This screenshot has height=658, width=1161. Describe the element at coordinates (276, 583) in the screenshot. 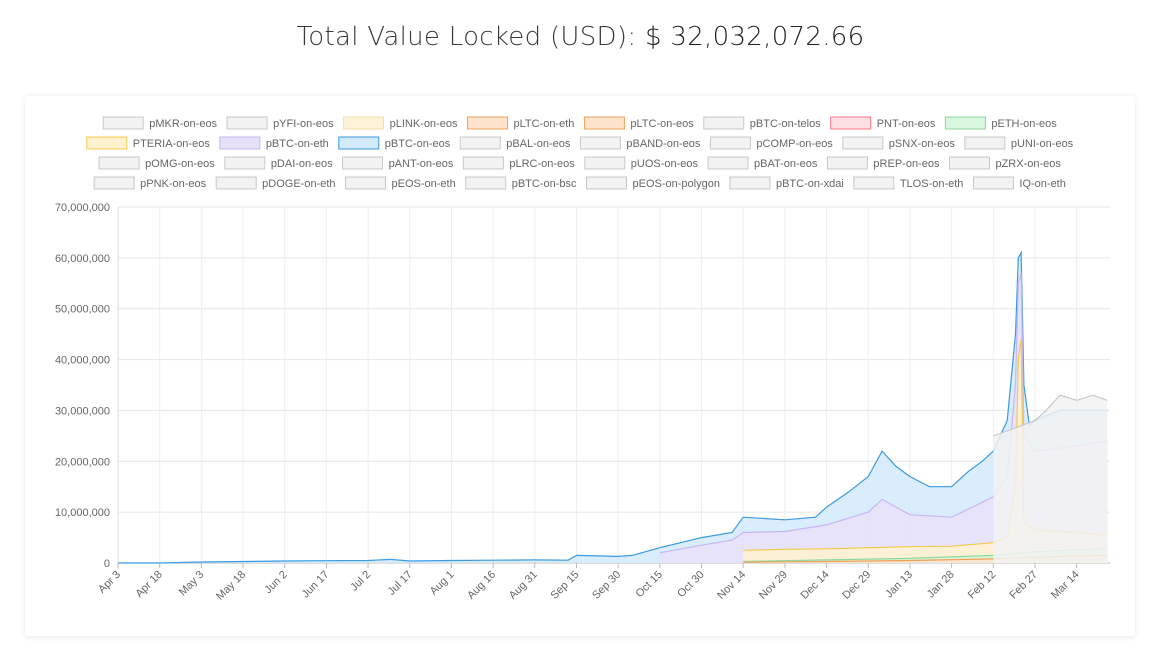

I see `x-tick-label: Jun 2` at that location.